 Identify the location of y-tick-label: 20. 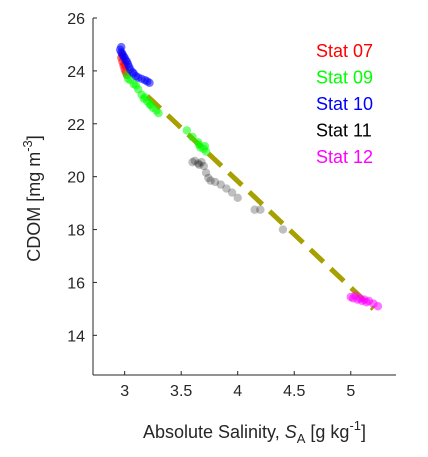
(76, 178).